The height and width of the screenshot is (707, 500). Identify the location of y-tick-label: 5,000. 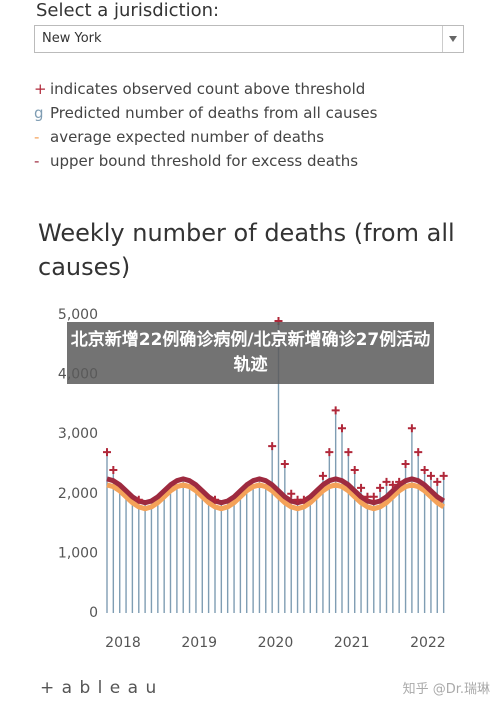
(78, 315).